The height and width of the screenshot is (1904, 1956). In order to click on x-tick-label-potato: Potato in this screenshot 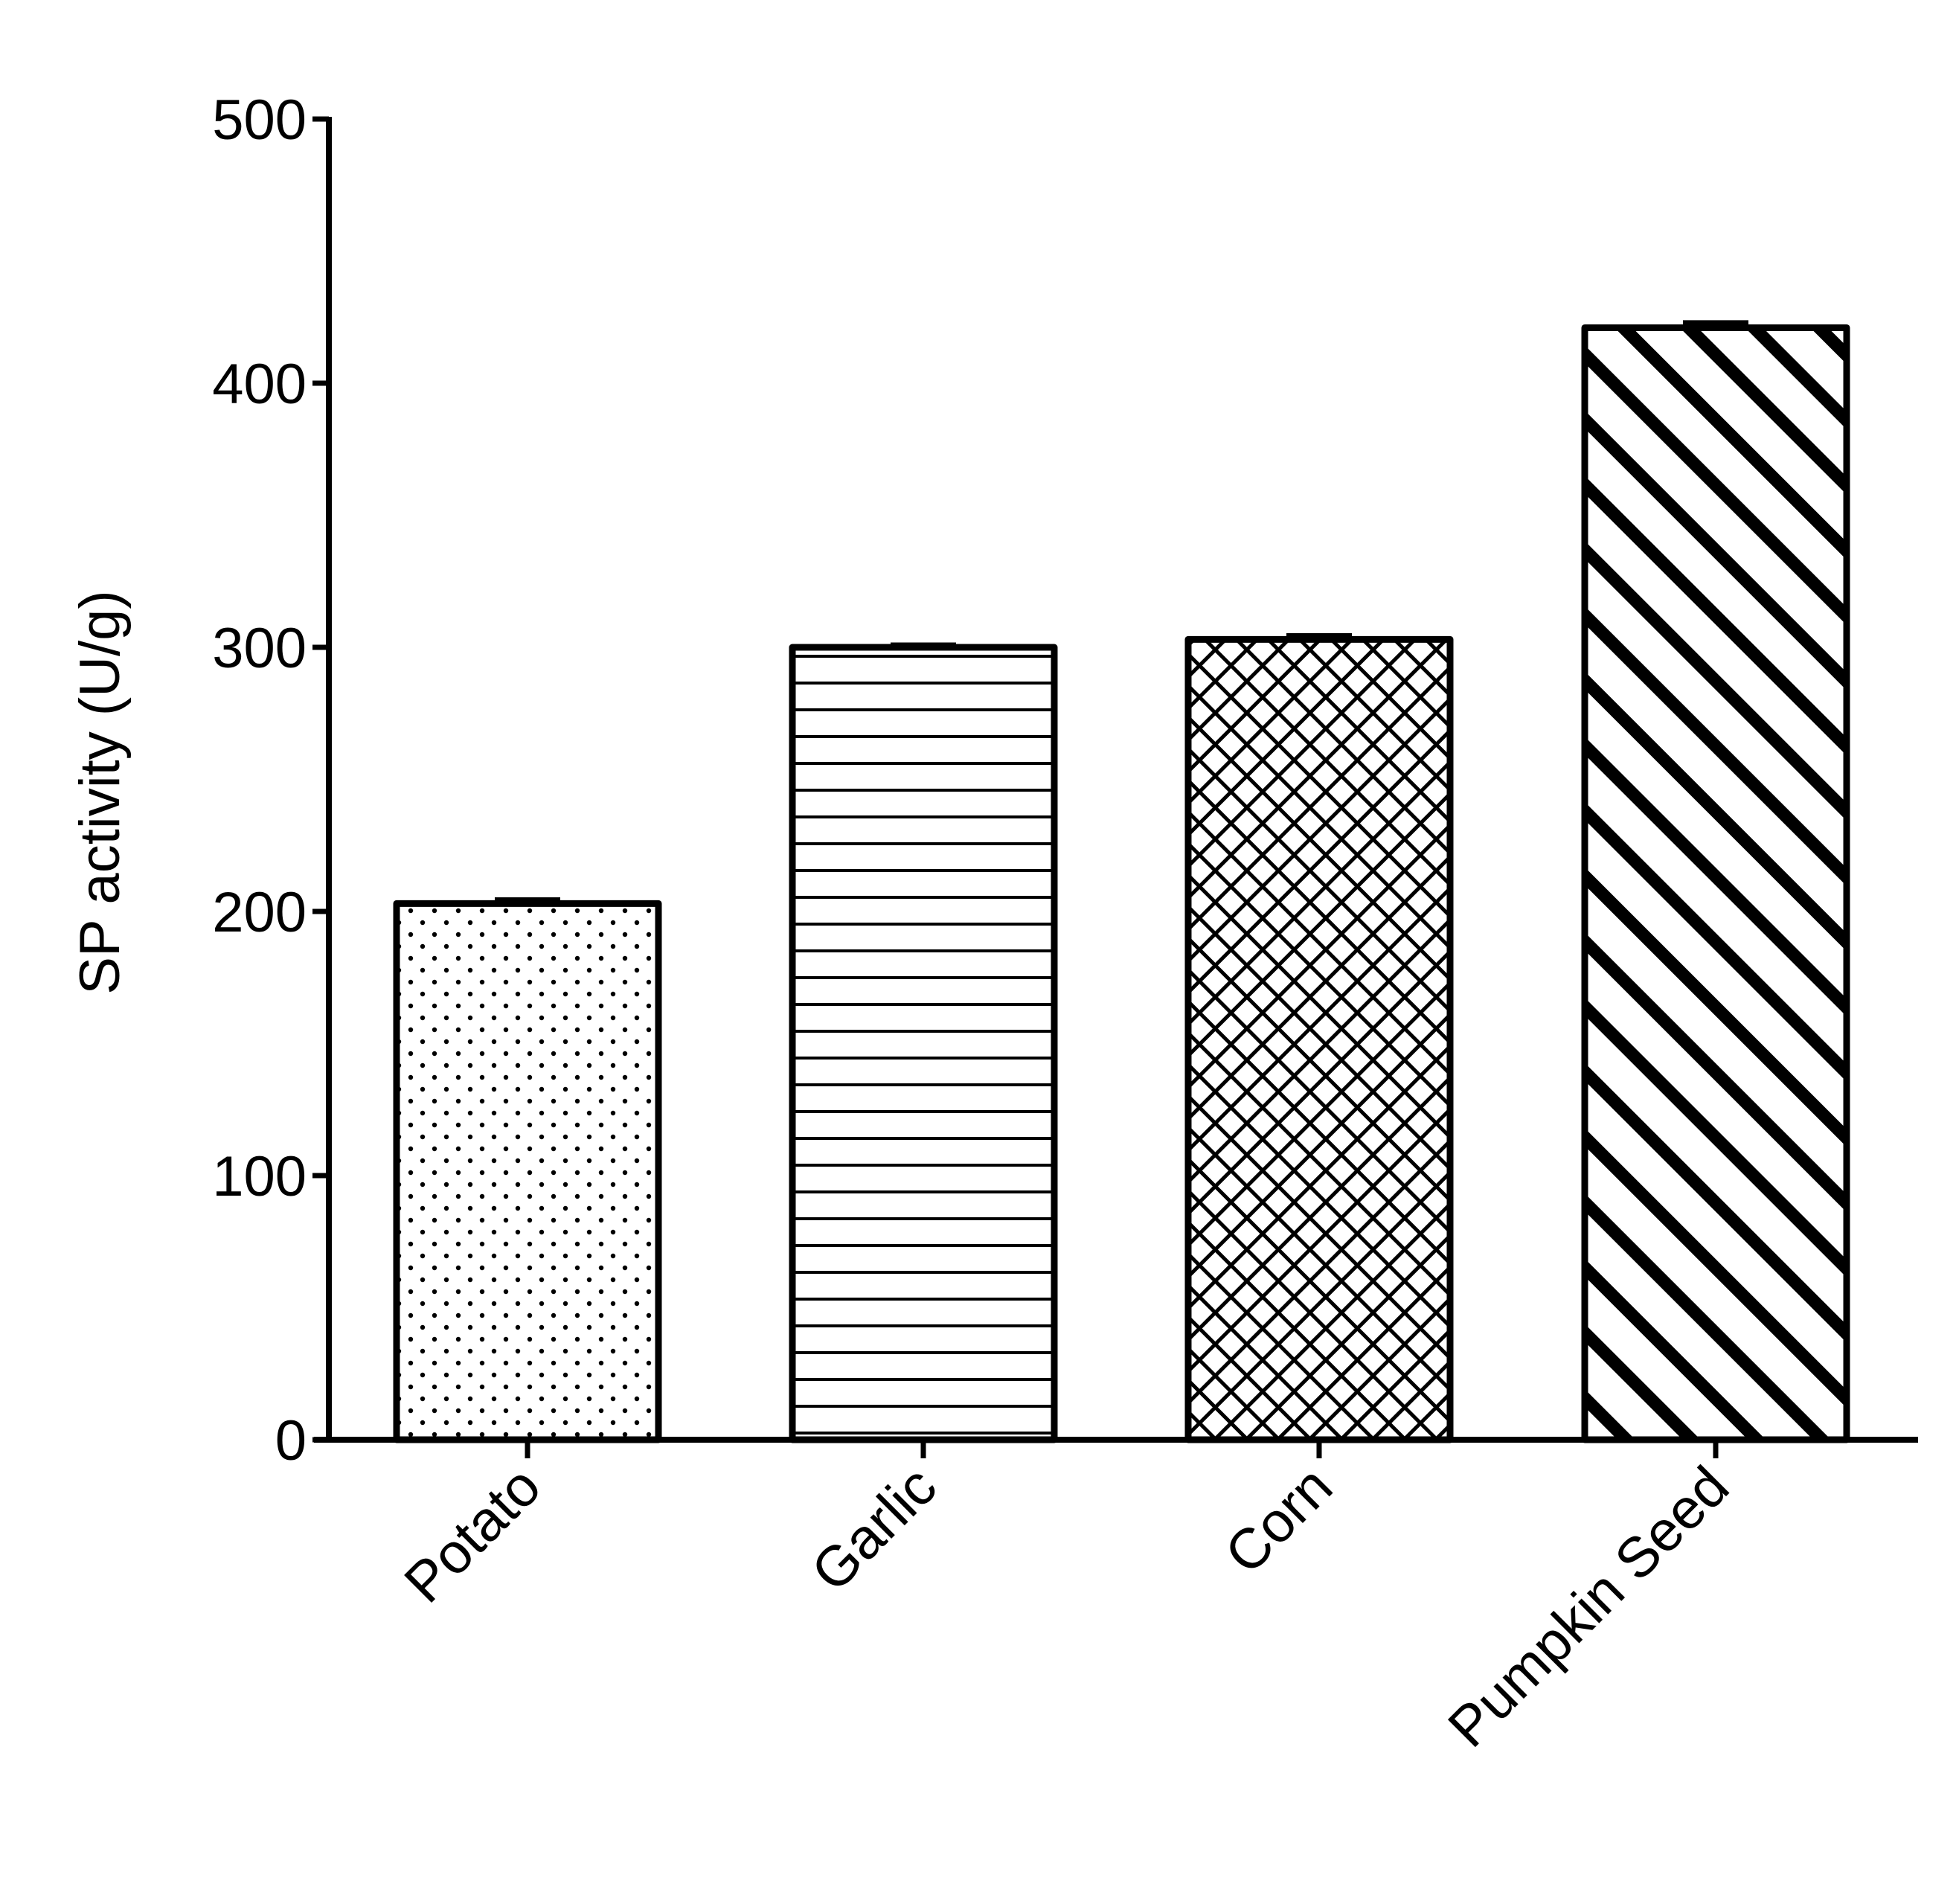, I will do `click(473, 1535)`.